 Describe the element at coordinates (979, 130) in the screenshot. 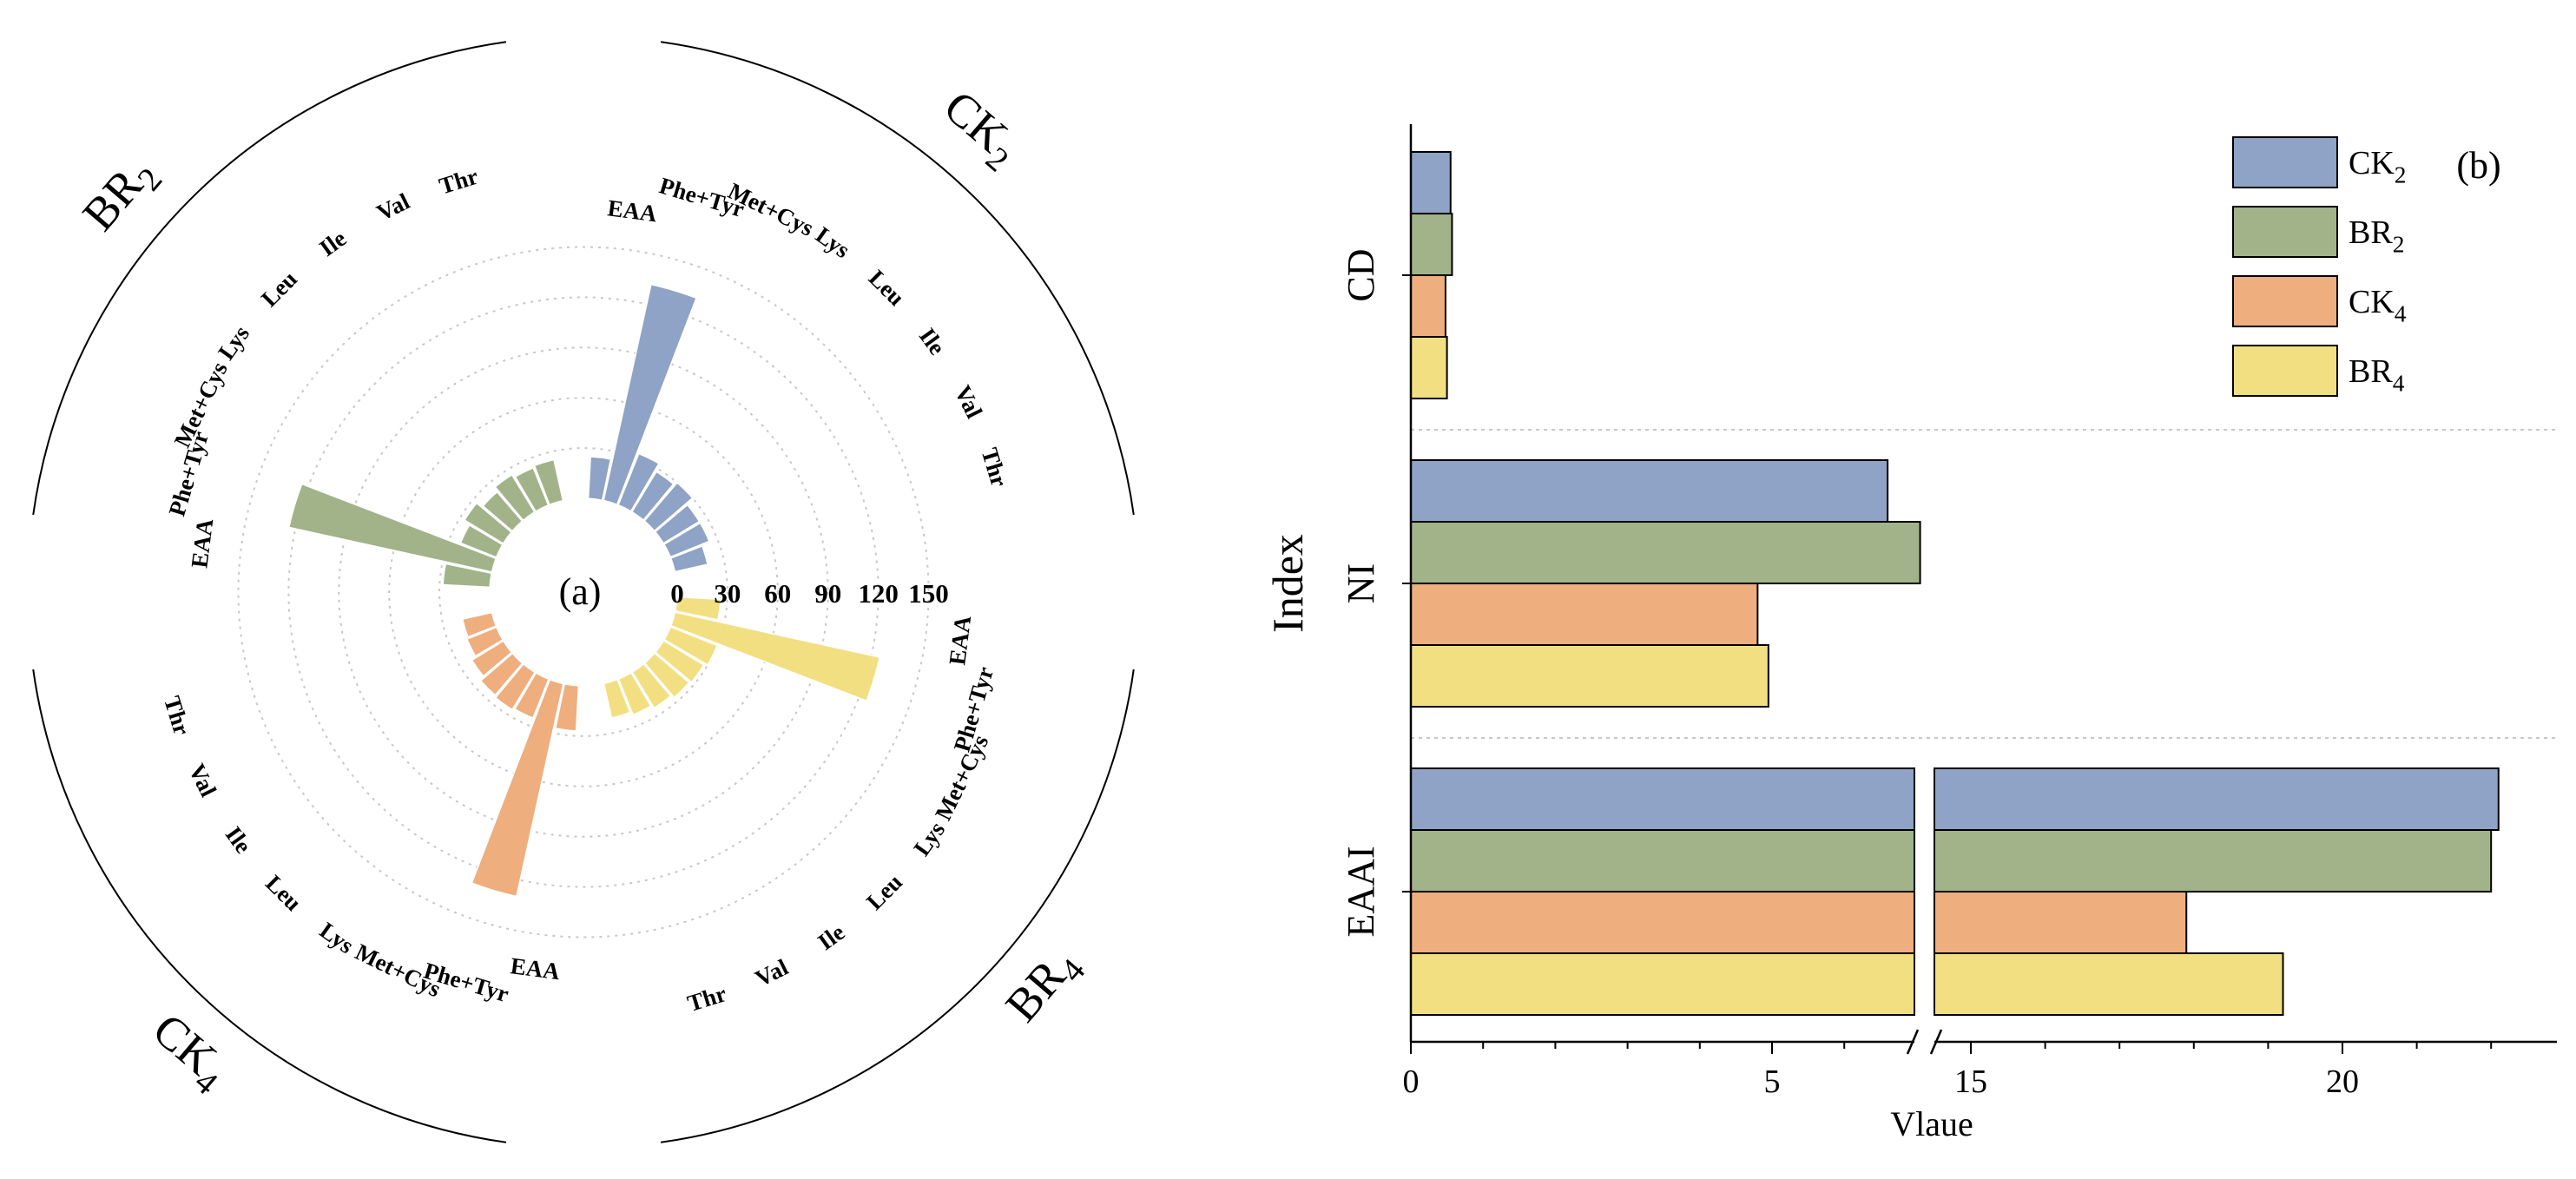

I see `group-label-CK2: CK2` at that location.